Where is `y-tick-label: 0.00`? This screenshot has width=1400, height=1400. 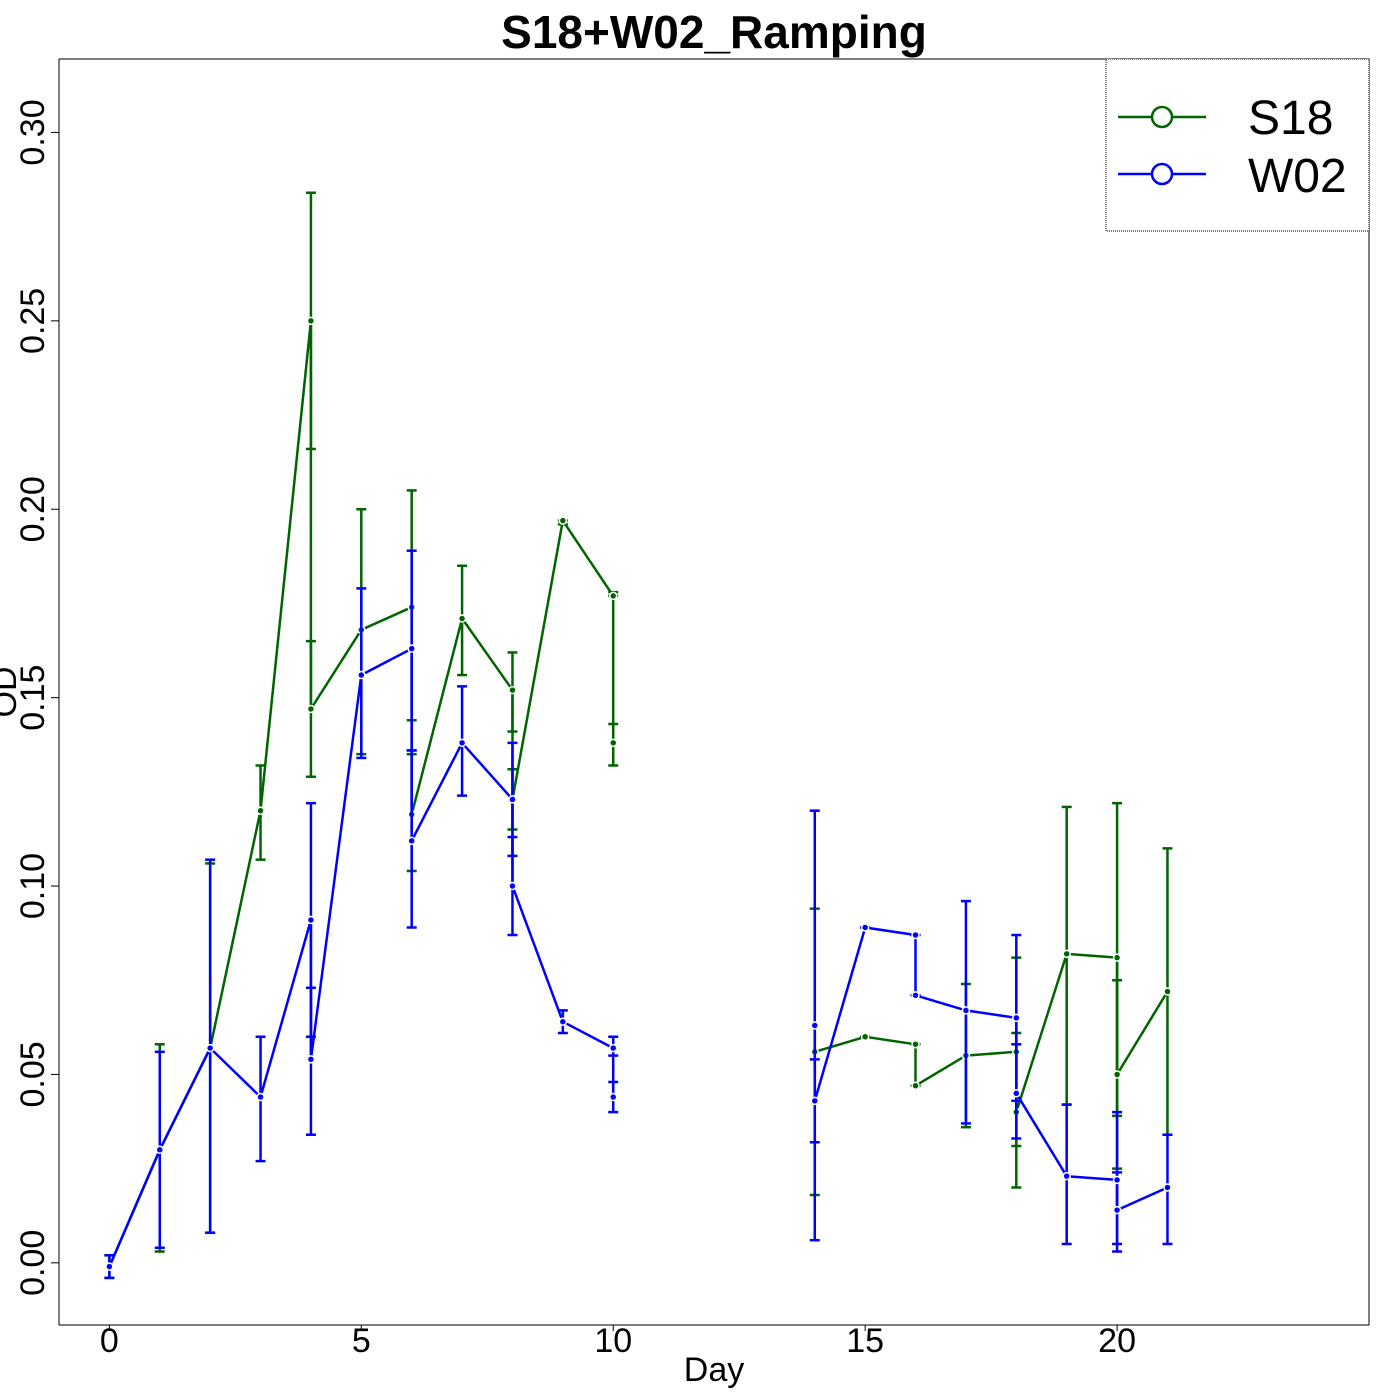
y-tick-label: 0.00 is located at coordinates (33, 1263).